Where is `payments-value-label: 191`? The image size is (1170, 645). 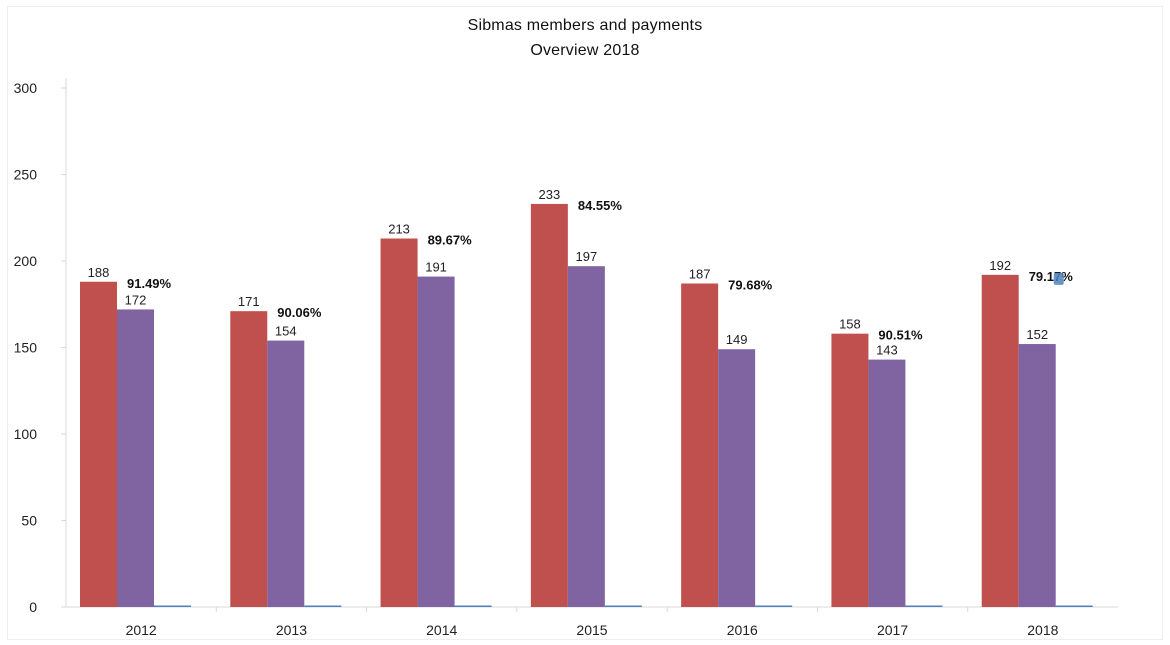 payments-value-label: 191 is located at coordinates (436, 267).